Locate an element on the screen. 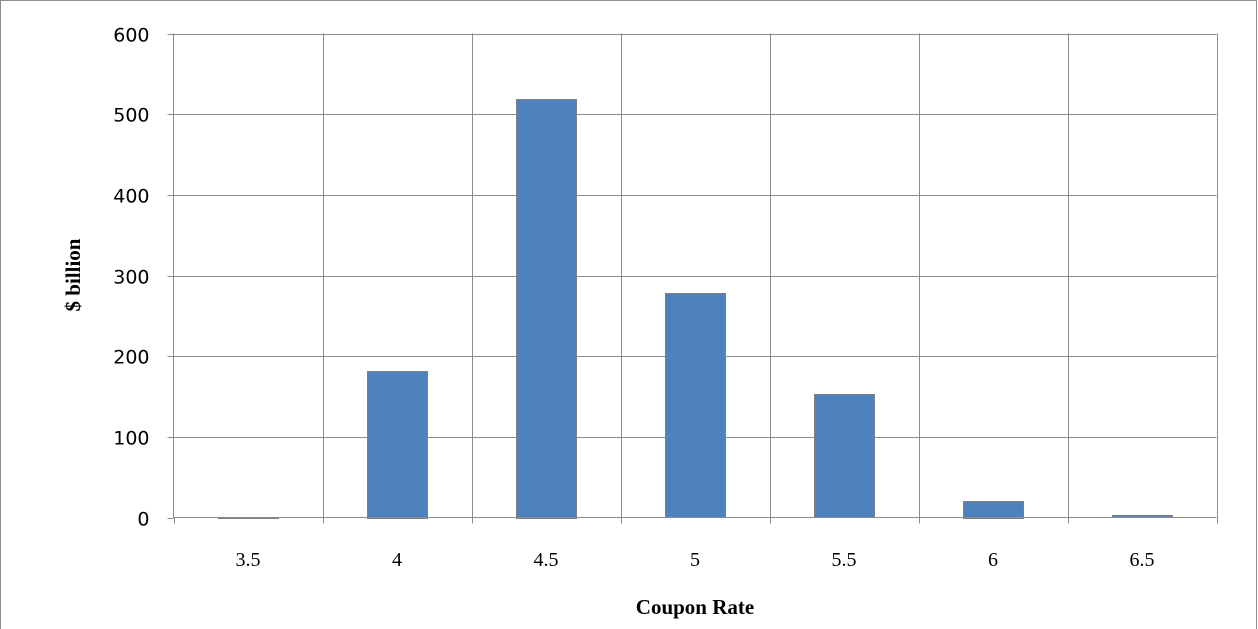 The image size is (1258, 629). bar-5.5 is located at coordinates (844, 456).